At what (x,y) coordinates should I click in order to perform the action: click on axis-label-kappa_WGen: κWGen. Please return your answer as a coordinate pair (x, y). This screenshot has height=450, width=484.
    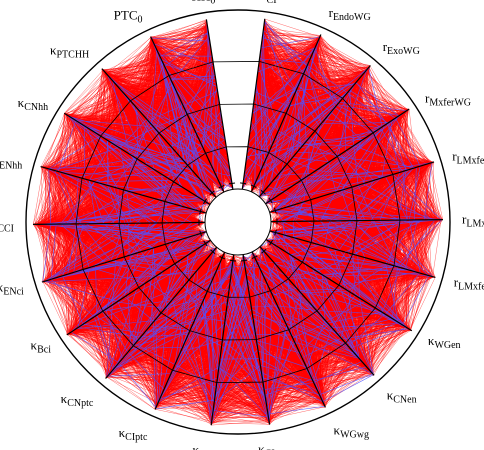
    Looking at the image, I should click on (444, 342).